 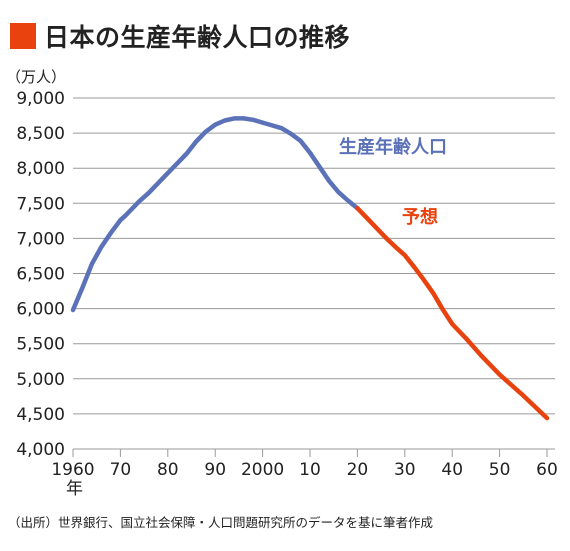 I want to click on x-tick-label: 10, so click(x=310, y=470).